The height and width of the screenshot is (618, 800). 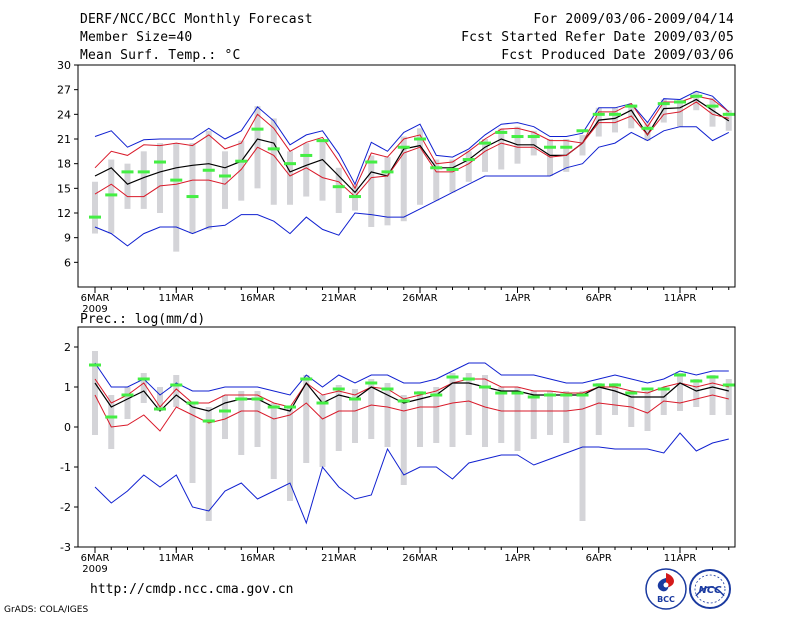 I want to click on series-line-lower, so click(x=411, y=149).